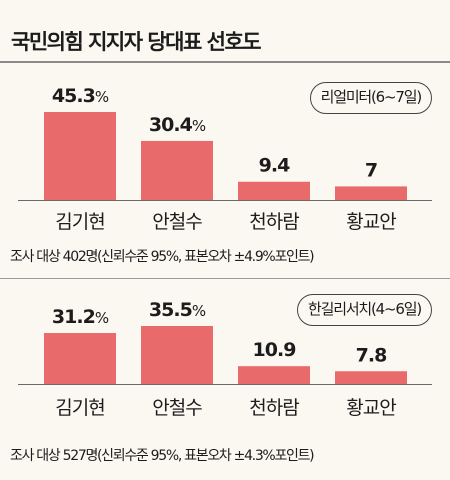 The width and height of the screenshot is (450, 480). Describe the element at coordinates (364, 310) in the screenshot. I see `source-badge: 한길리서치(4~6일)` at that location.